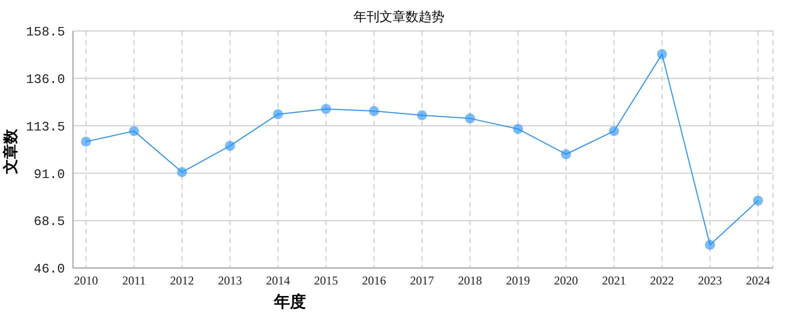 The width and height of the screenshot is (798, 330). What do you see at coordinates (49, 174) in the screenshot?
I see `y-tick-label: 91.0` at bounding box center [49, 174].